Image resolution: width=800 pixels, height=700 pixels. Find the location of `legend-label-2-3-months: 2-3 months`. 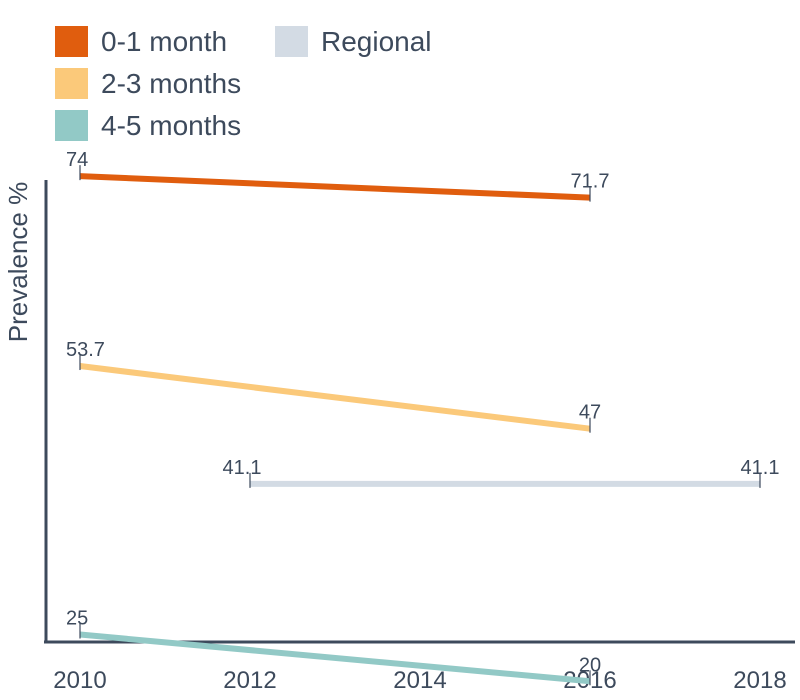

legend-label-2-3-months: 2-3 months is located at coordinates (171, 83).